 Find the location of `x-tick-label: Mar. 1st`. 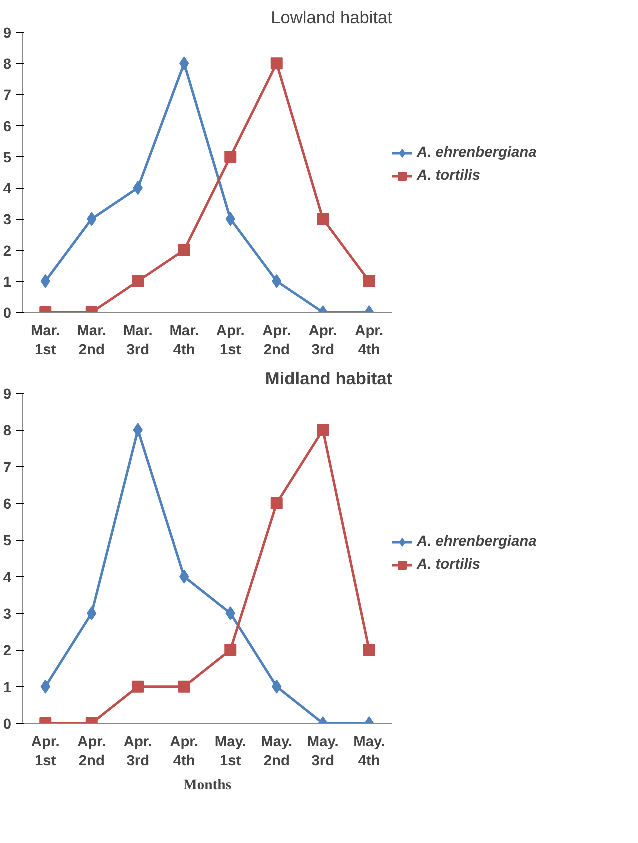

x-tick-label: Mar. 1st is located at coordinates (45, 341).